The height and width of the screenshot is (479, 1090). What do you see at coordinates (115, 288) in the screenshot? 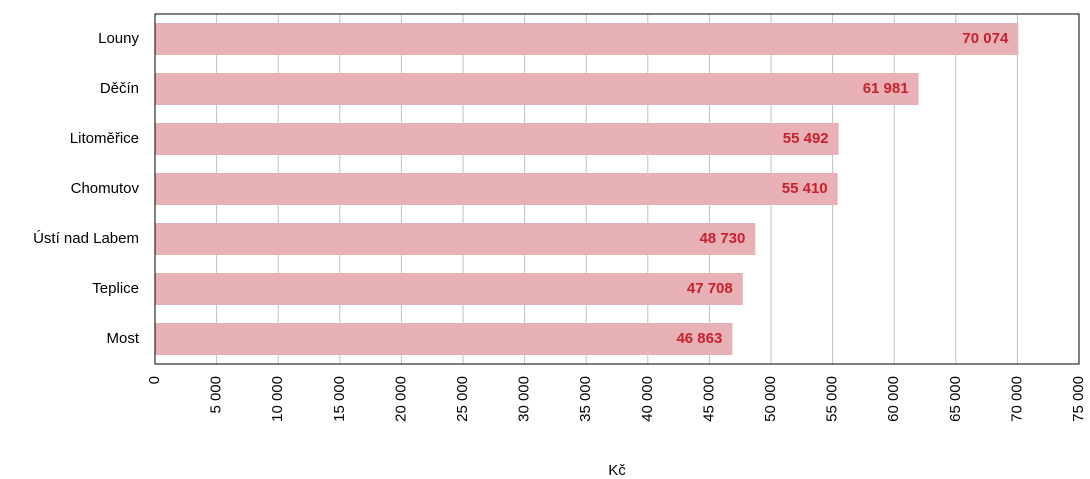
I see `y-tick-label: Teplice` at bounding box center [115, 288].